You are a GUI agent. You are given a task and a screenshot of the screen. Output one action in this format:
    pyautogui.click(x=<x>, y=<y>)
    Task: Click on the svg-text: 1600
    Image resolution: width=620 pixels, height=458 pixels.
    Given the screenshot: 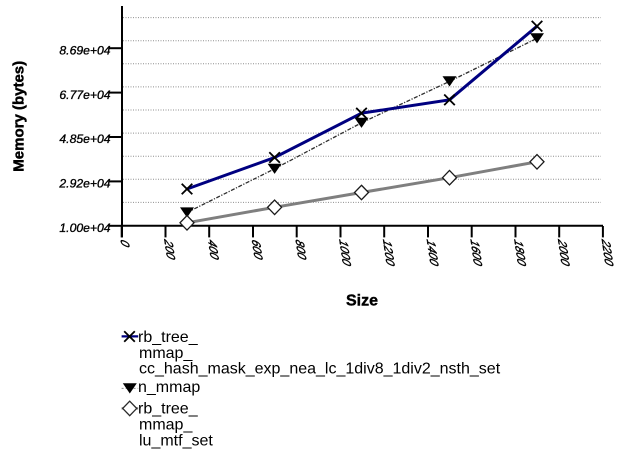 What is the action you would take?
    pyautogui.click(x=476, y=253)
    